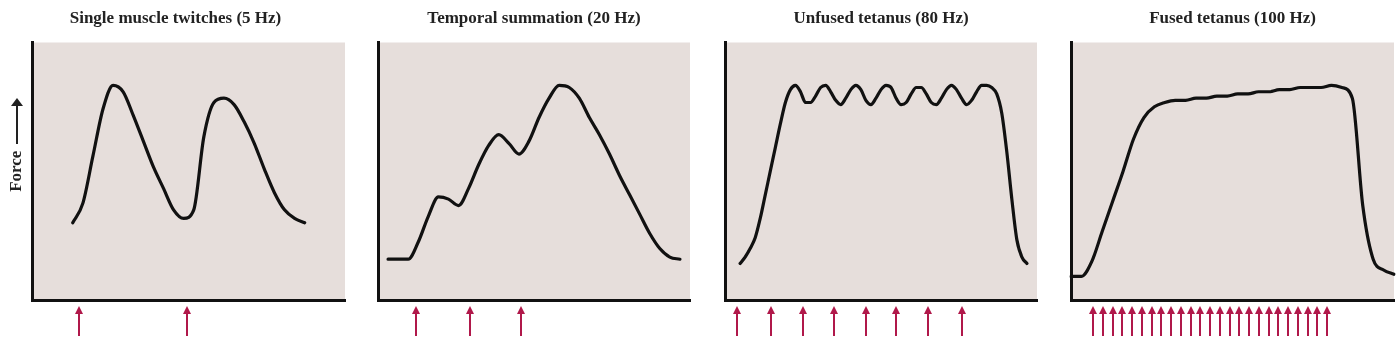 This screenshot has height=346, width=1400. What do you see at coordinates (15, 171) in the screenshot?
I see `y-axis-title: Force` at bounding box center [15, 171].